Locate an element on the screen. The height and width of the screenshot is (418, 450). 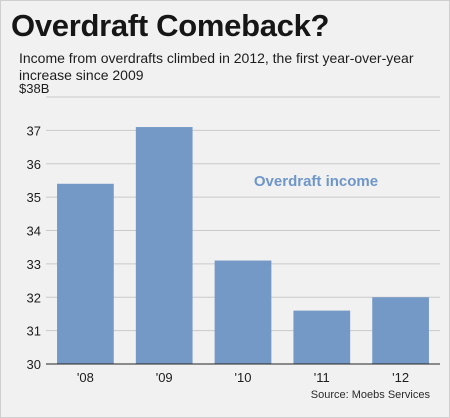
y-axis-ticks: 30 31 32 33 34 35 36 37 $38B is located at coordinates (34, 226).